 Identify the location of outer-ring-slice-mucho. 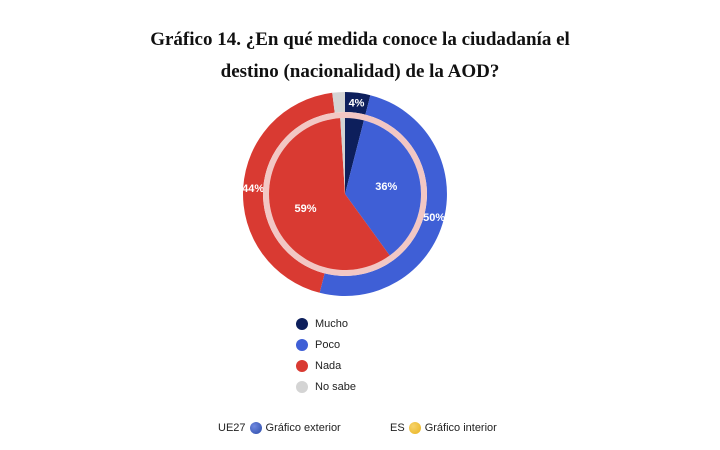
(358, 103).